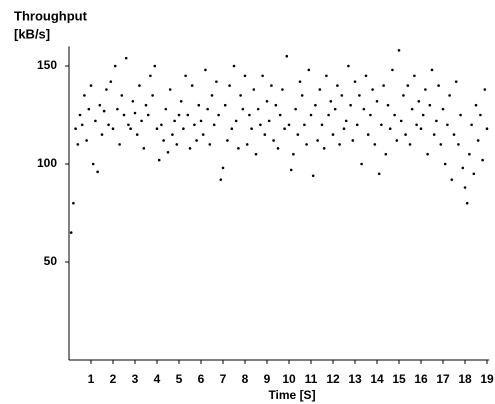  Describe the element at coordinates (157, 379) in the screenshot. I see `x-tick-label: 4` at that location.